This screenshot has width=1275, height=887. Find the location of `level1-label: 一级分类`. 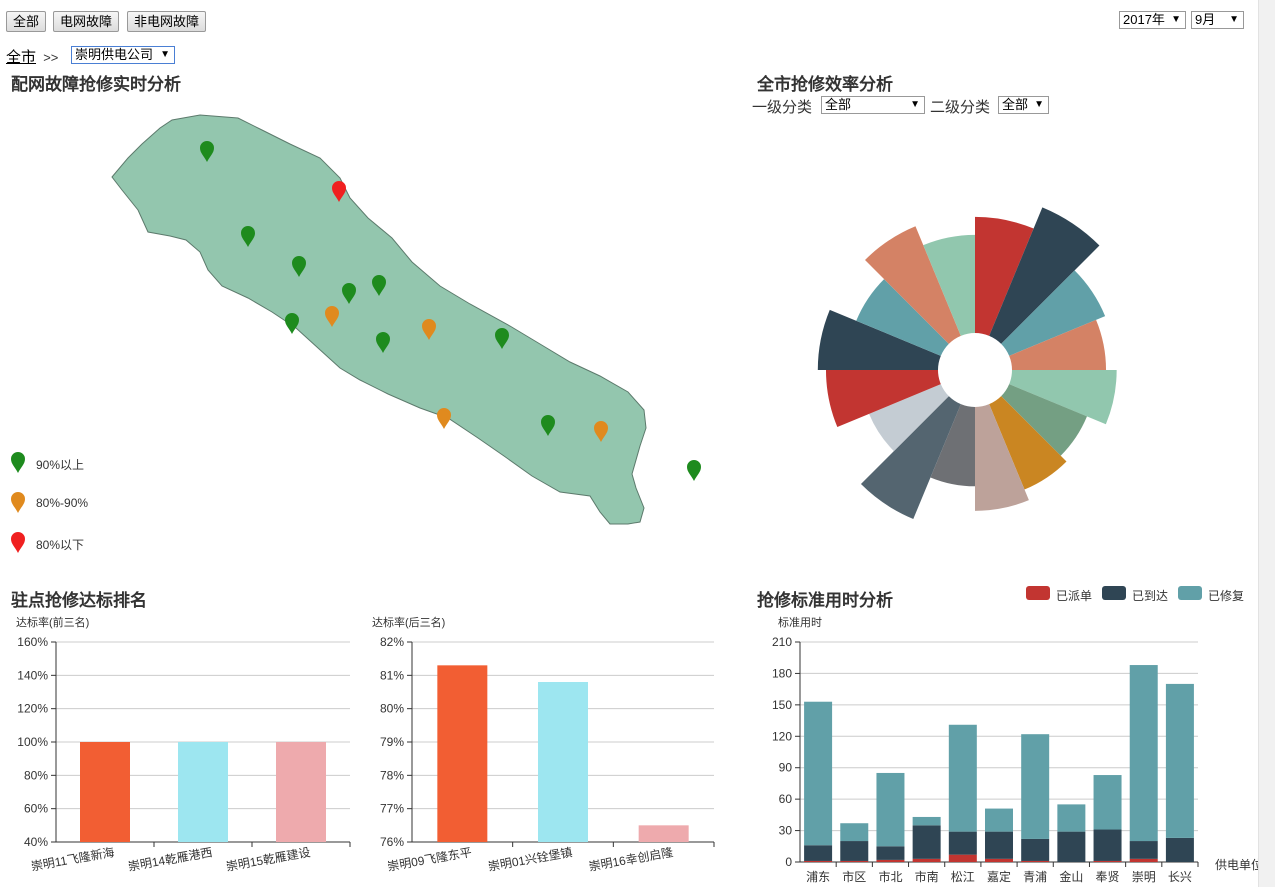

level1-label: 一级分类 is located at coordinates (782, 107).